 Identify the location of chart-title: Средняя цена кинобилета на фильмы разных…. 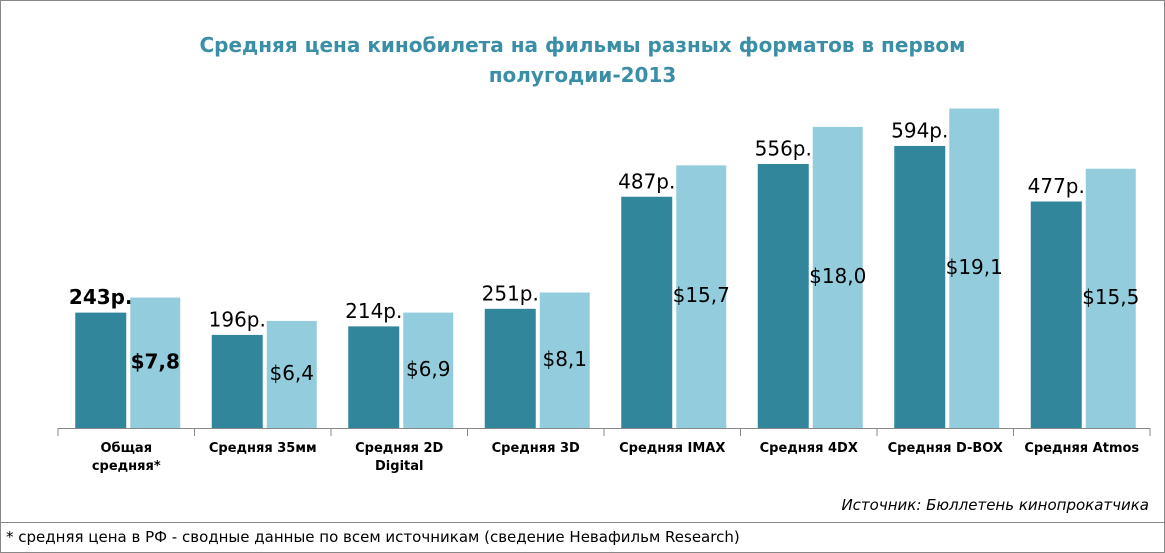
(582, 60).